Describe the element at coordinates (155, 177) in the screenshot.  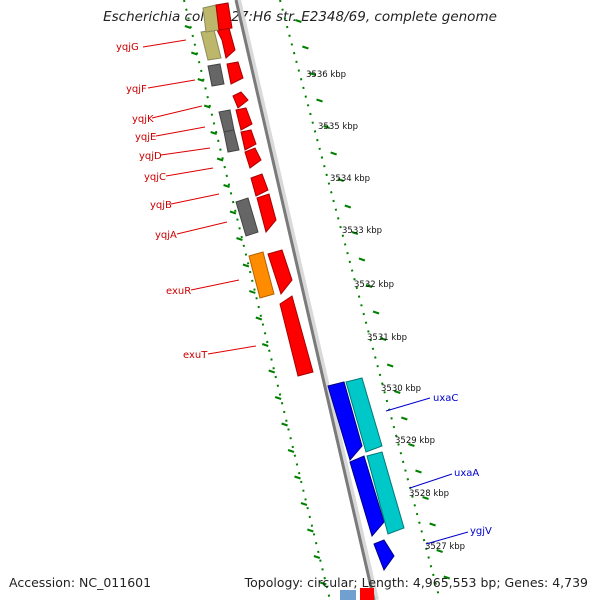
I see `gene-label-yqjC: yqjC` at that location.